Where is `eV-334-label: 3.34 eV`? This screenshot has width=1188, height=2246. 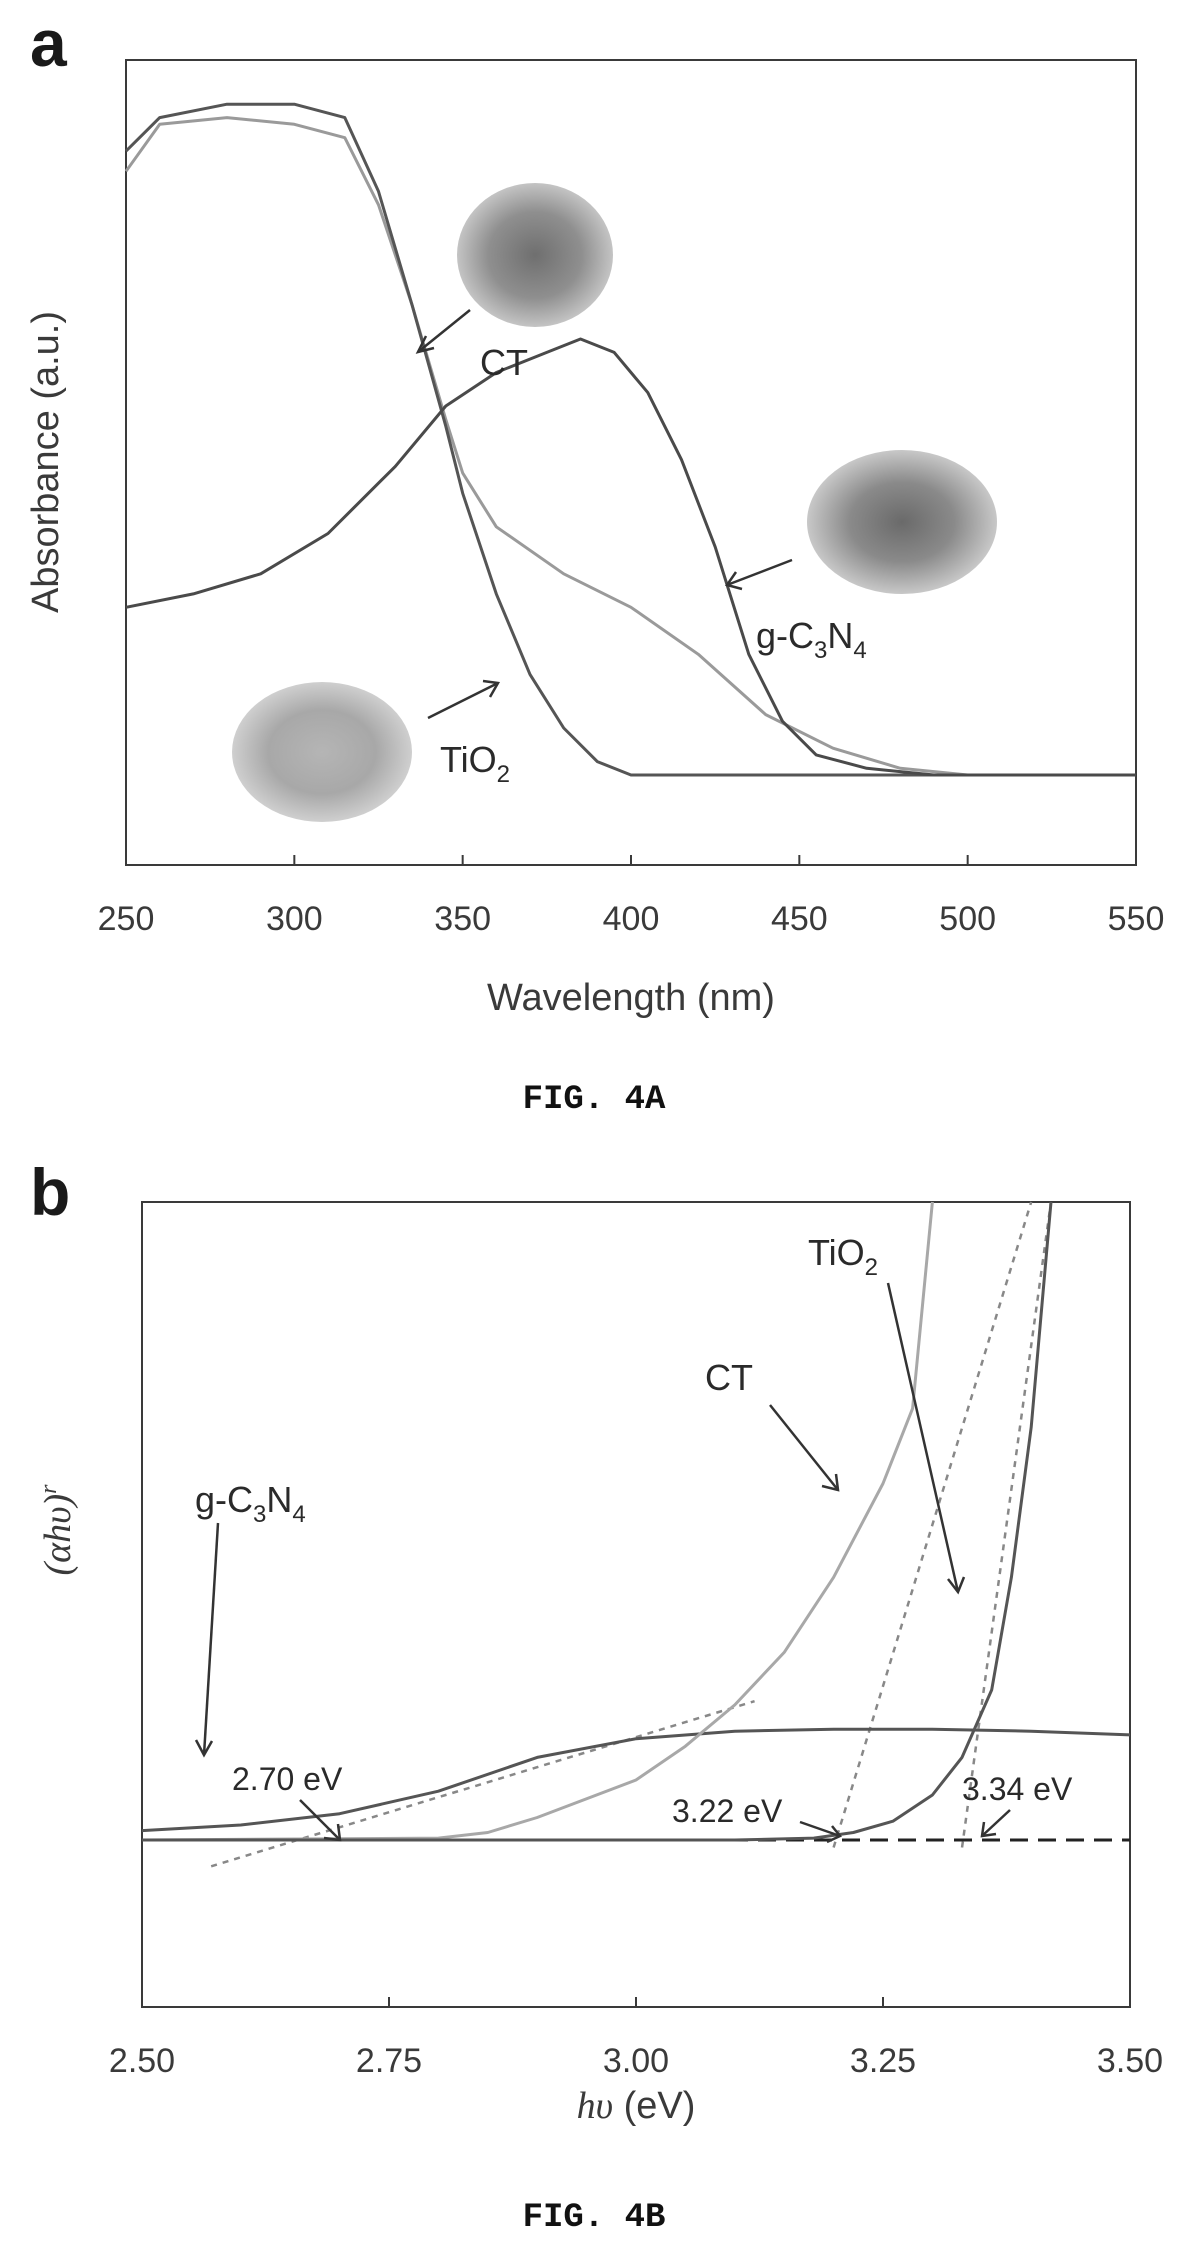
eV-334-label: 3.34 eV is located at coordinates (1017, 1789).